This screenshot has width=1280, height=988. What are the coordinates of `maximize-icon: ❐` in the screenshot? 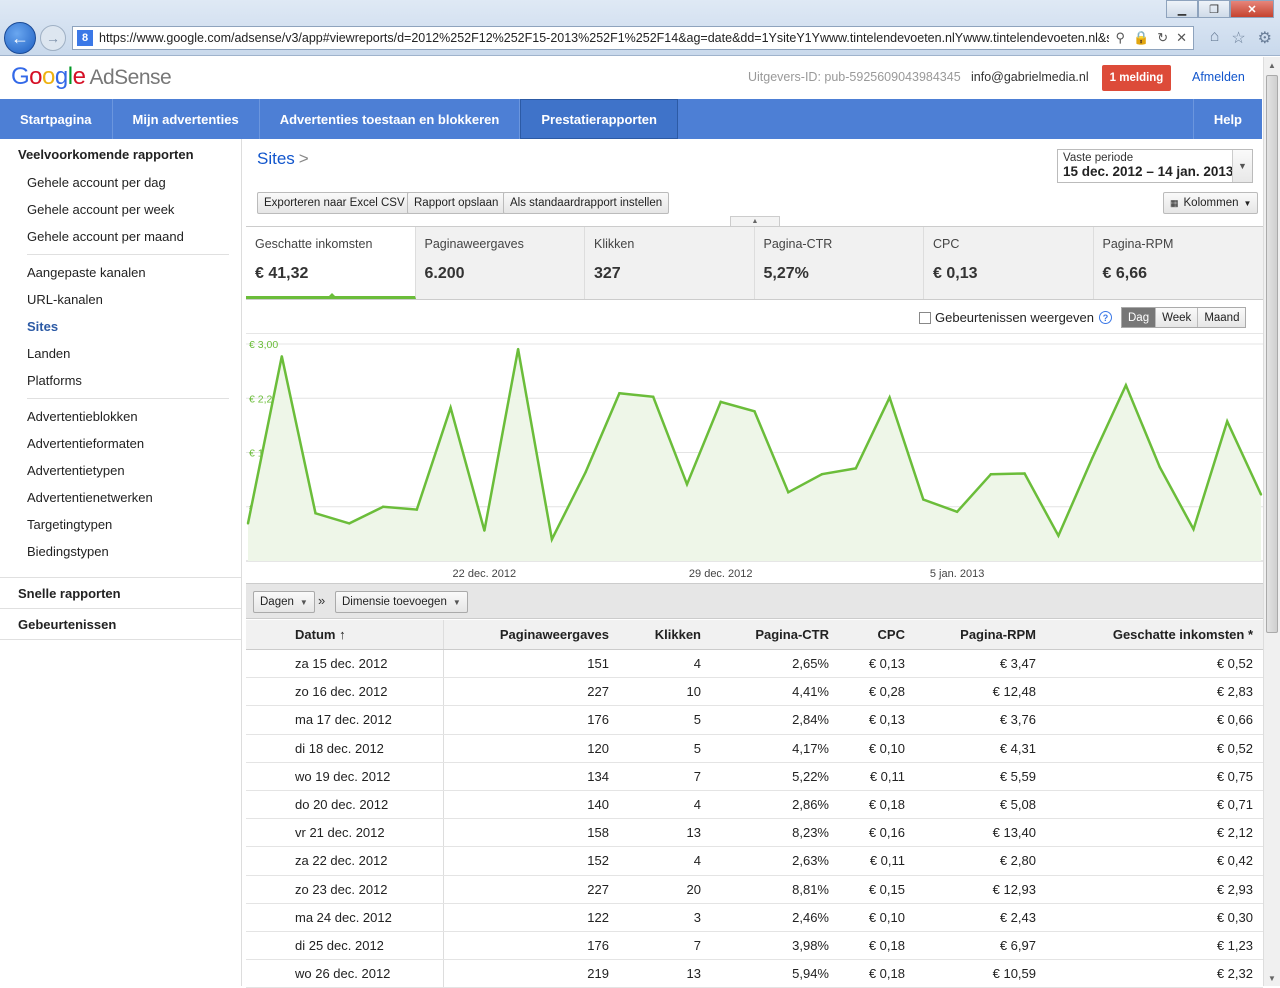 It's located at (1214, 9).